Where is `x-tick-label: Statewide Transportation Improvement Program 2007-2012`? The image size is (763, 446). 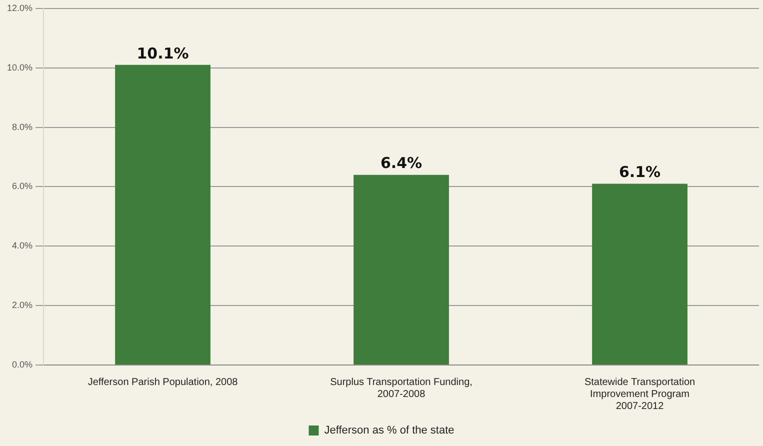
x-tick-label: Statewide Transportation Improvement Program 2007-2012 is located at coordinates (640, 394).